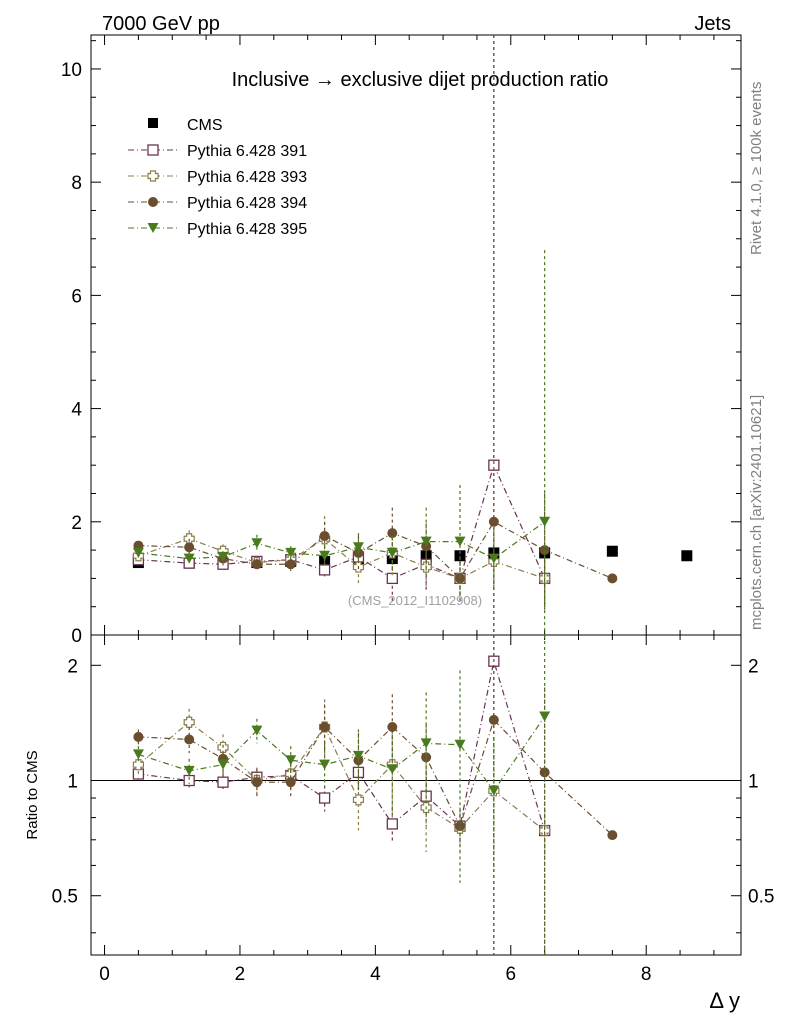  Describe the element at coordinates (76, 636) in the screenshot. I see `y-tick-label: 0` at that location.